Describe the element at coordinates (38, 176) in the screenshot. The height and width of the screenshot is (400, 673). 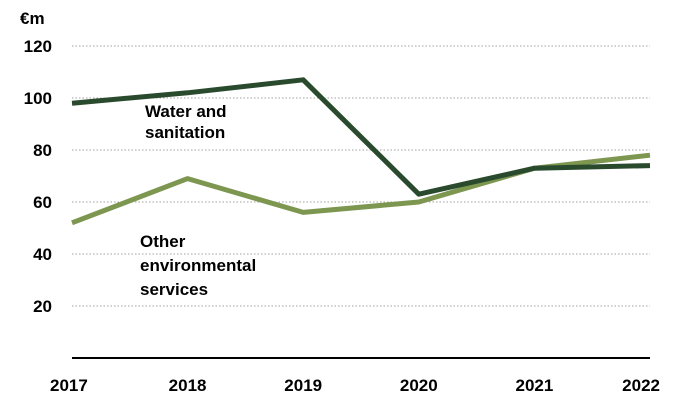
I see `y-axis-ticks: 20 40 60 80 100 120` at that location.